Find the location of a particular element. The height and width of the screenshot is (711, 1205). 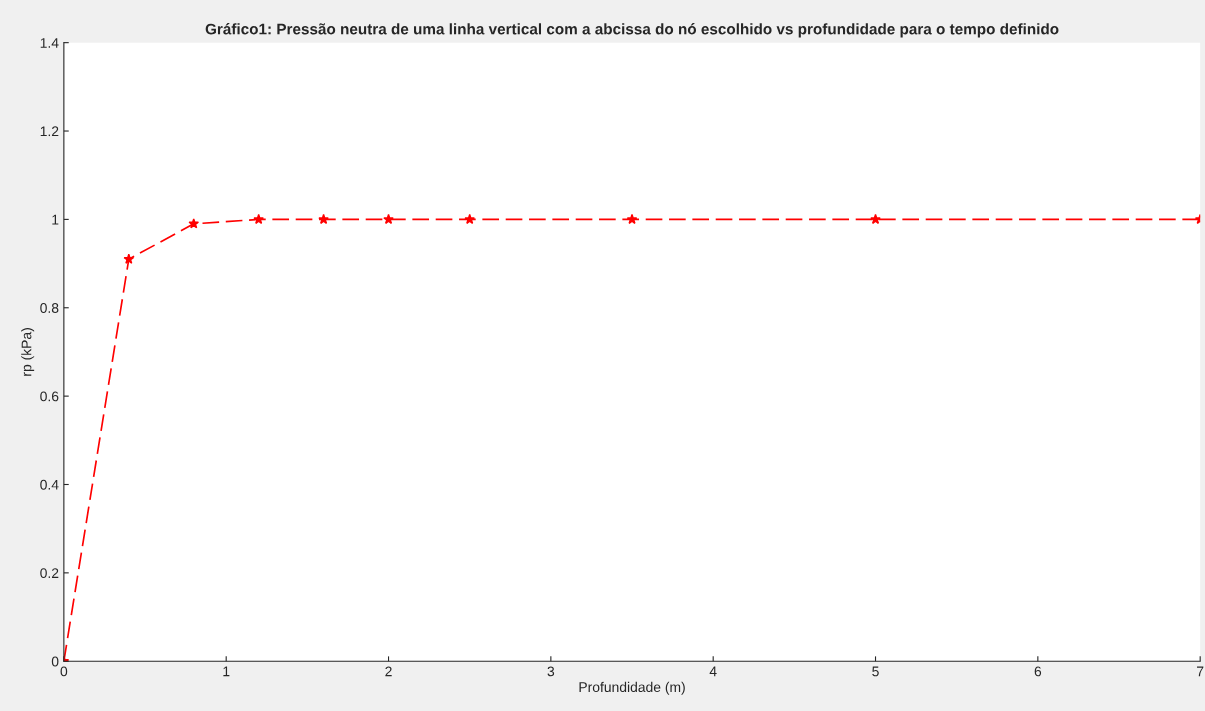

y-tick-label: 0.2 is located at coordinates (49, 573).